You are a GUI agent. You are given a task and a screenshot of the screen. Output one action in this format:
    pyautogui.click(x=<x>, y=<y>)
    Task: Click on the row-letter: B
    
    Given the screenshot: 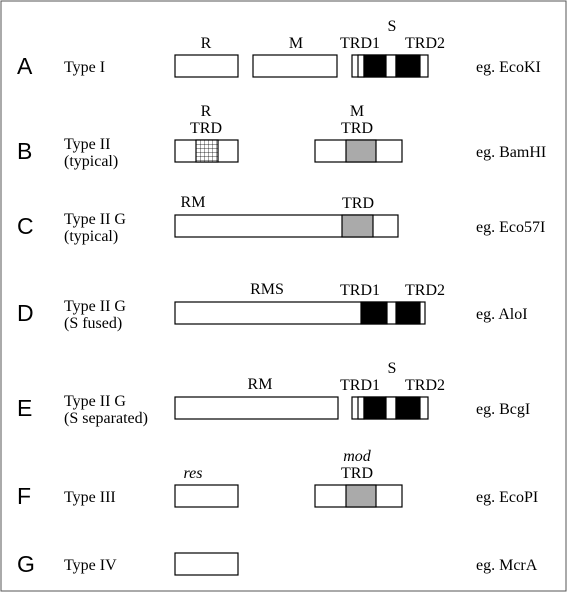 What is the action you would take?
    pyautogui.click(x=24, y=151)
    